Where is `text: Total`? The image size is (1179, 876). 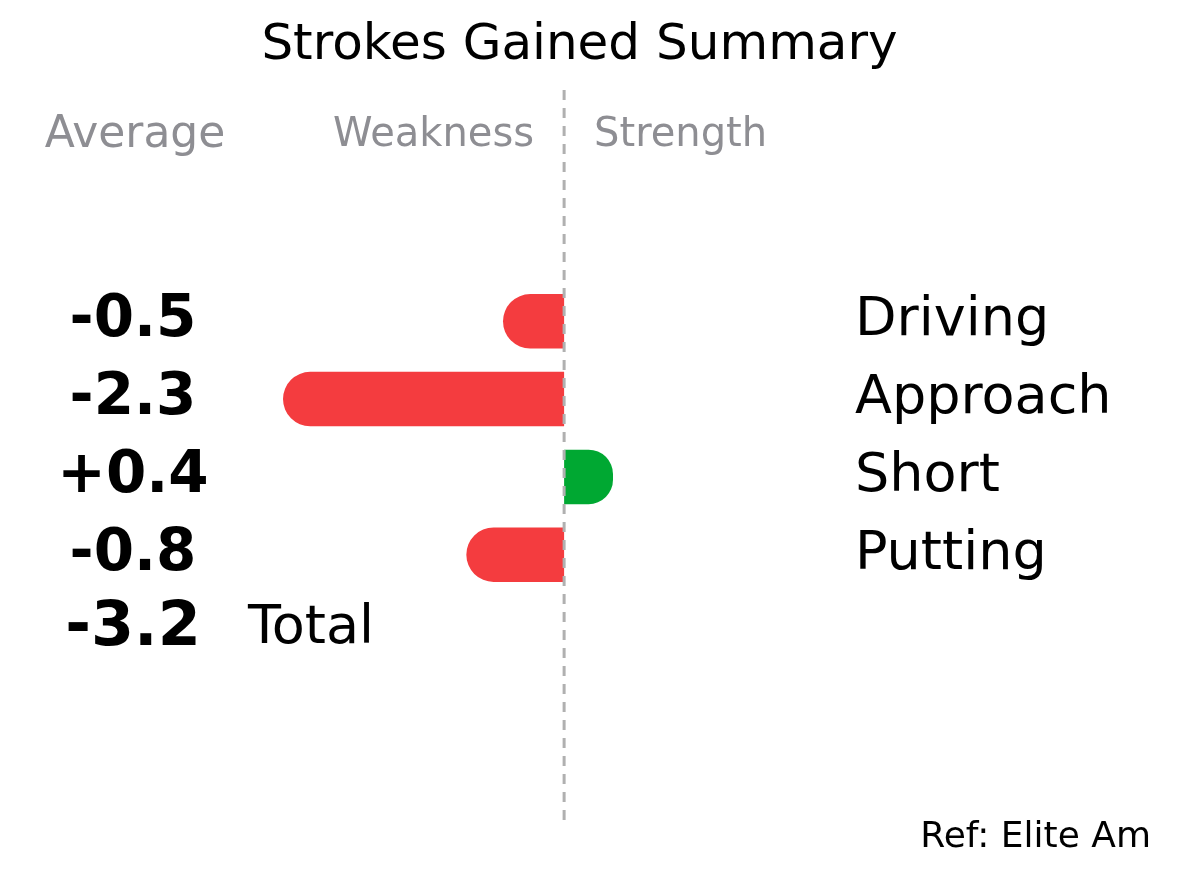 text: Total is located at coordinates (311, 624).